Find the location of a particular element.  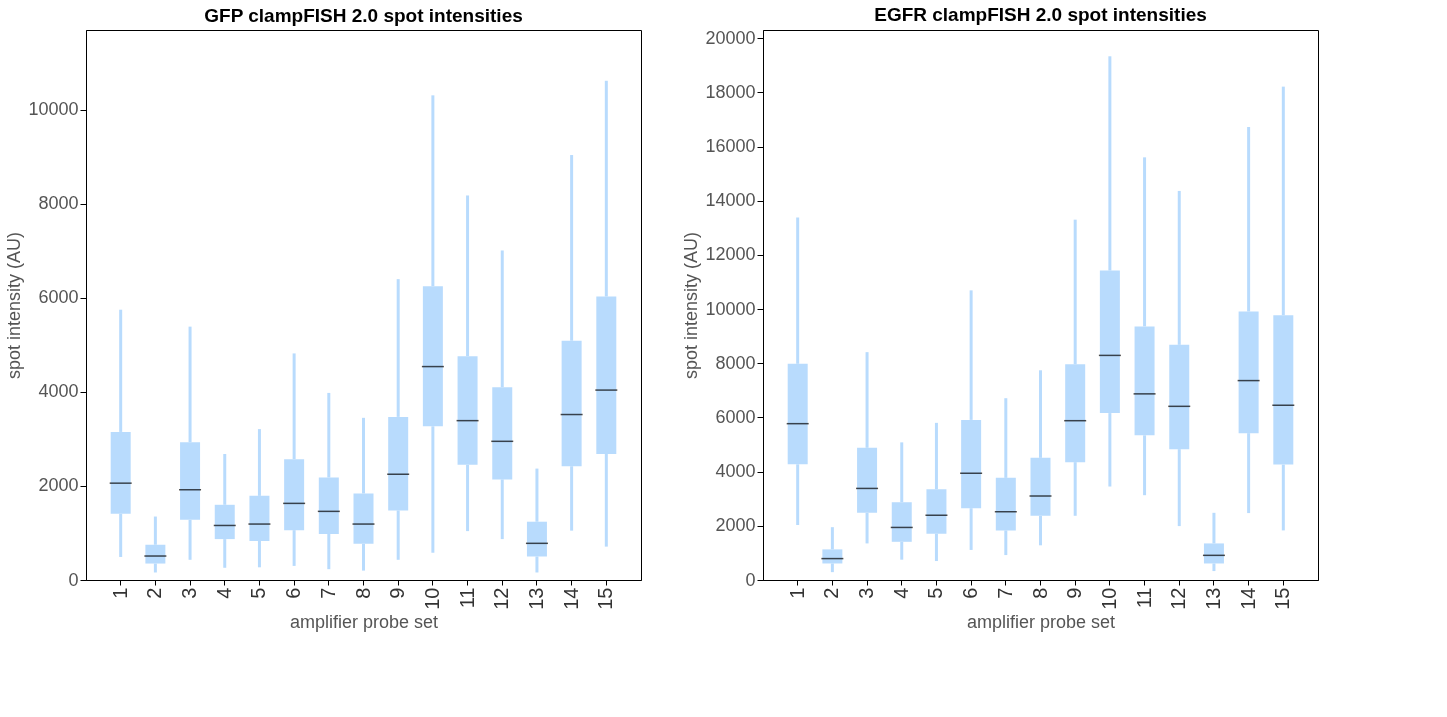

y-tick-label: 20000 is located at coordinates (730, 37).